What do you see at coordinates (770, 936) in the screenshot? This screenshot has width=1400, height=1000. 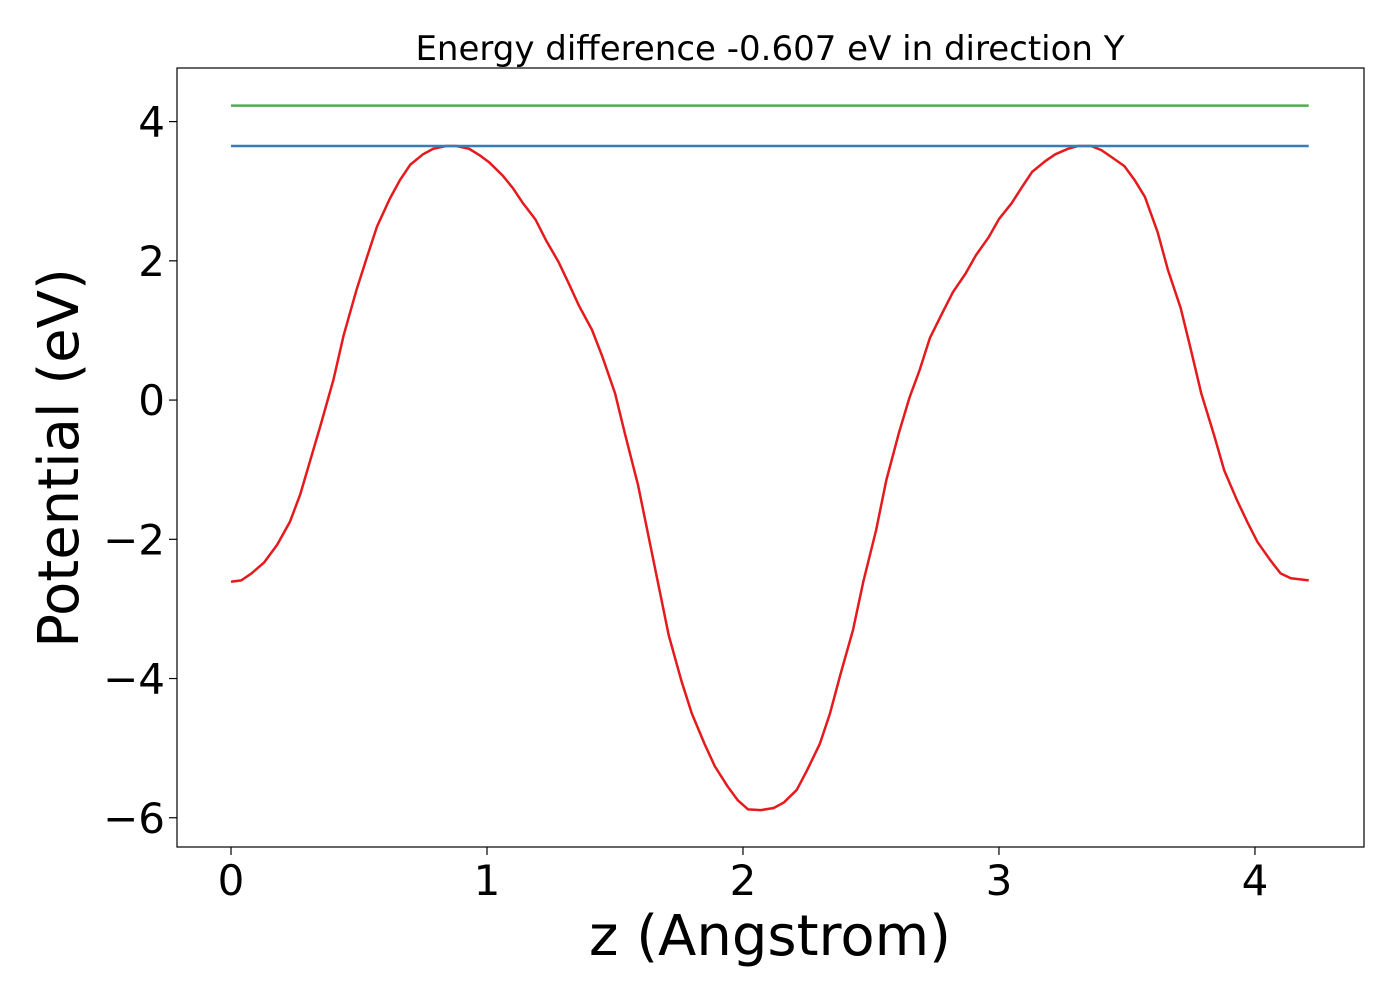 I see `x-axis-label: z (Angstrom)` at bounding box center [770, 936].